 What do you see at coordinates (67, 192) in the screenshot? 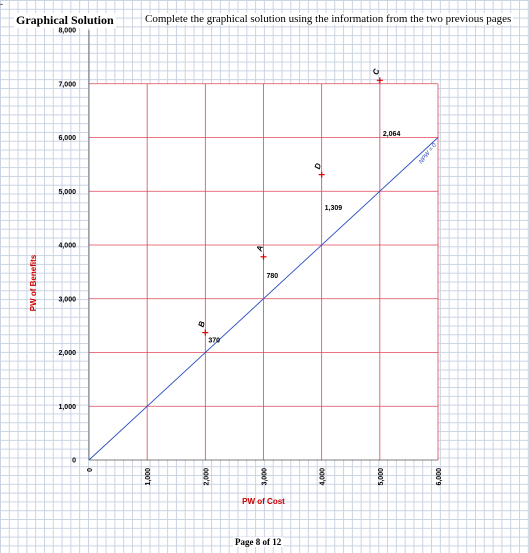
I see `y-tick-label: 5,000` at bounding box center [67, 192].